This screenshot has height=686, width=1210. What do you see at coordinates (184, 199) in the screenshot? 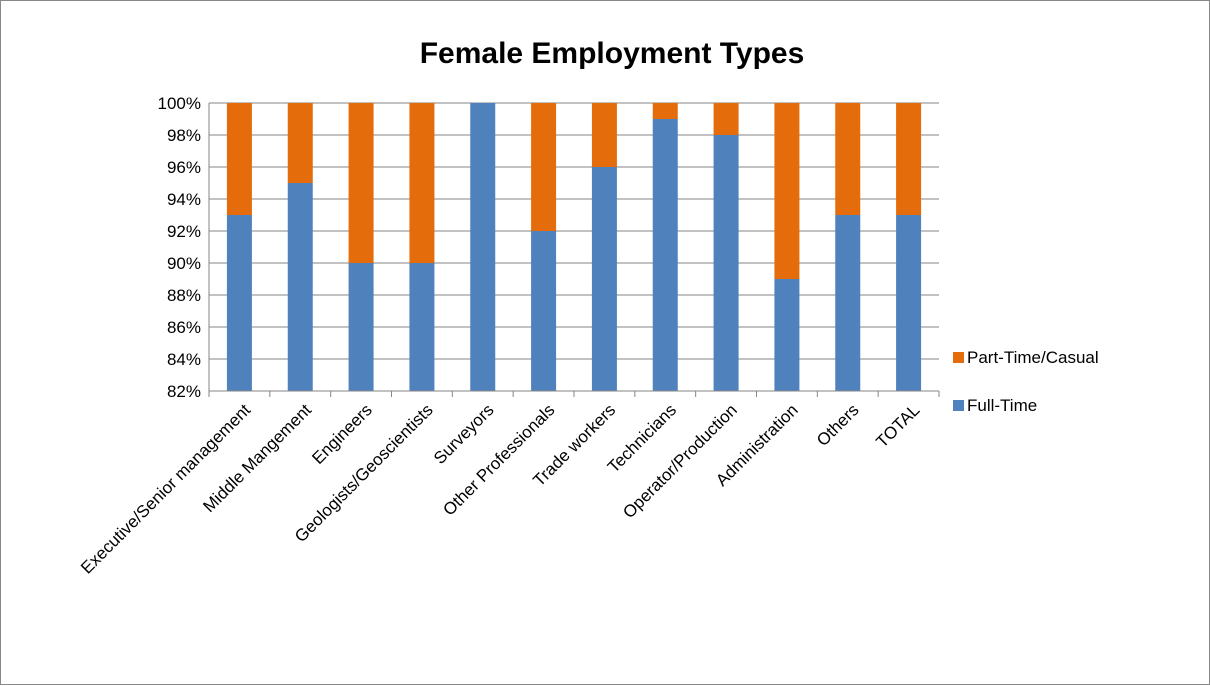
I see `y-tick-label: 94%` at bounding box center [184, 199].